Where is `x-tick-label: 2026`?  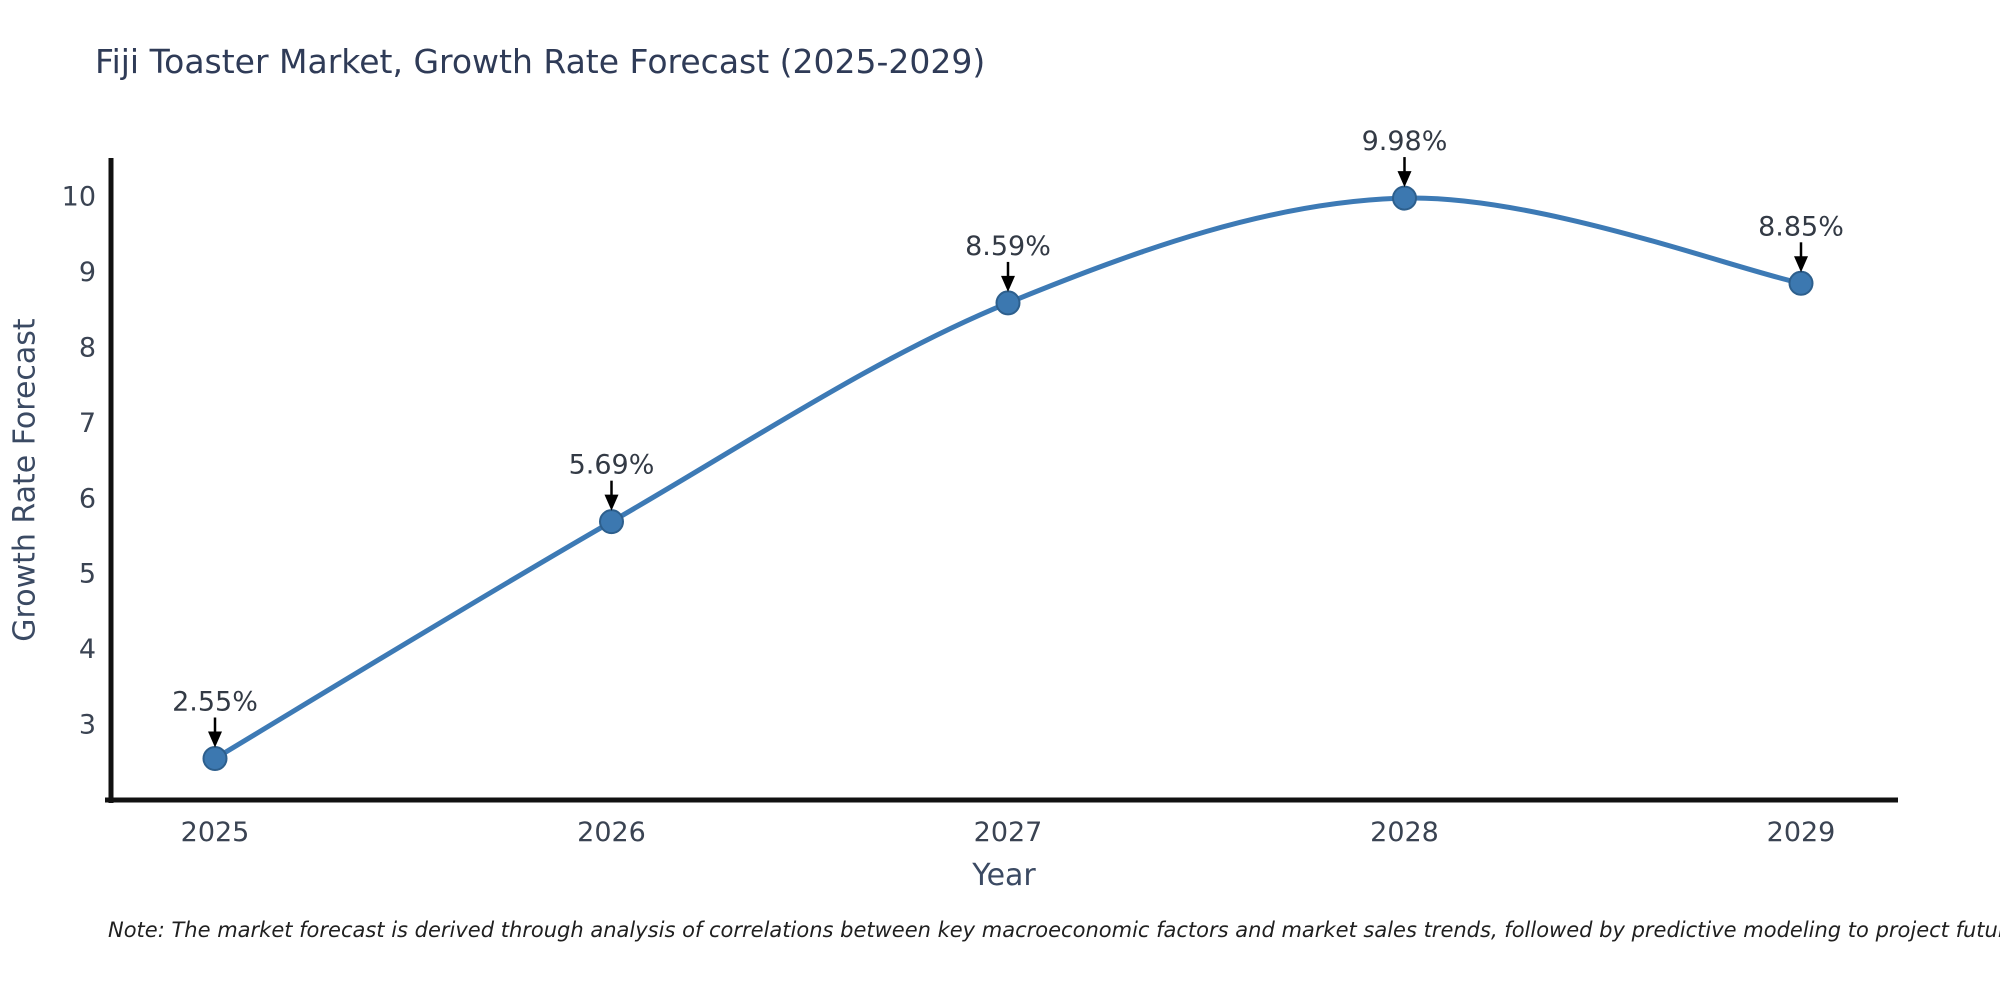 x-tick-label: 2026 is located at coordinates (611, 832).